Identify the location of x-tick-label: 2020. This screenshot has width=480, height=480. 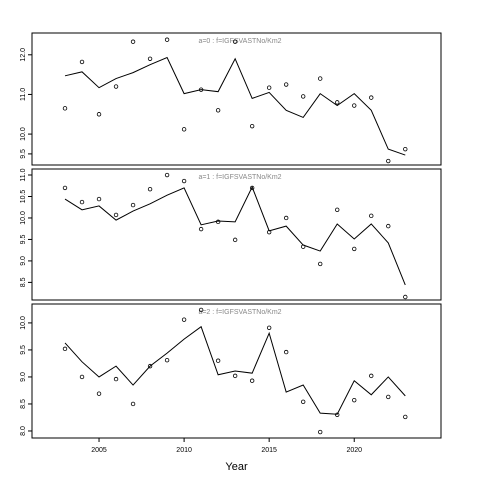
(354, 450).